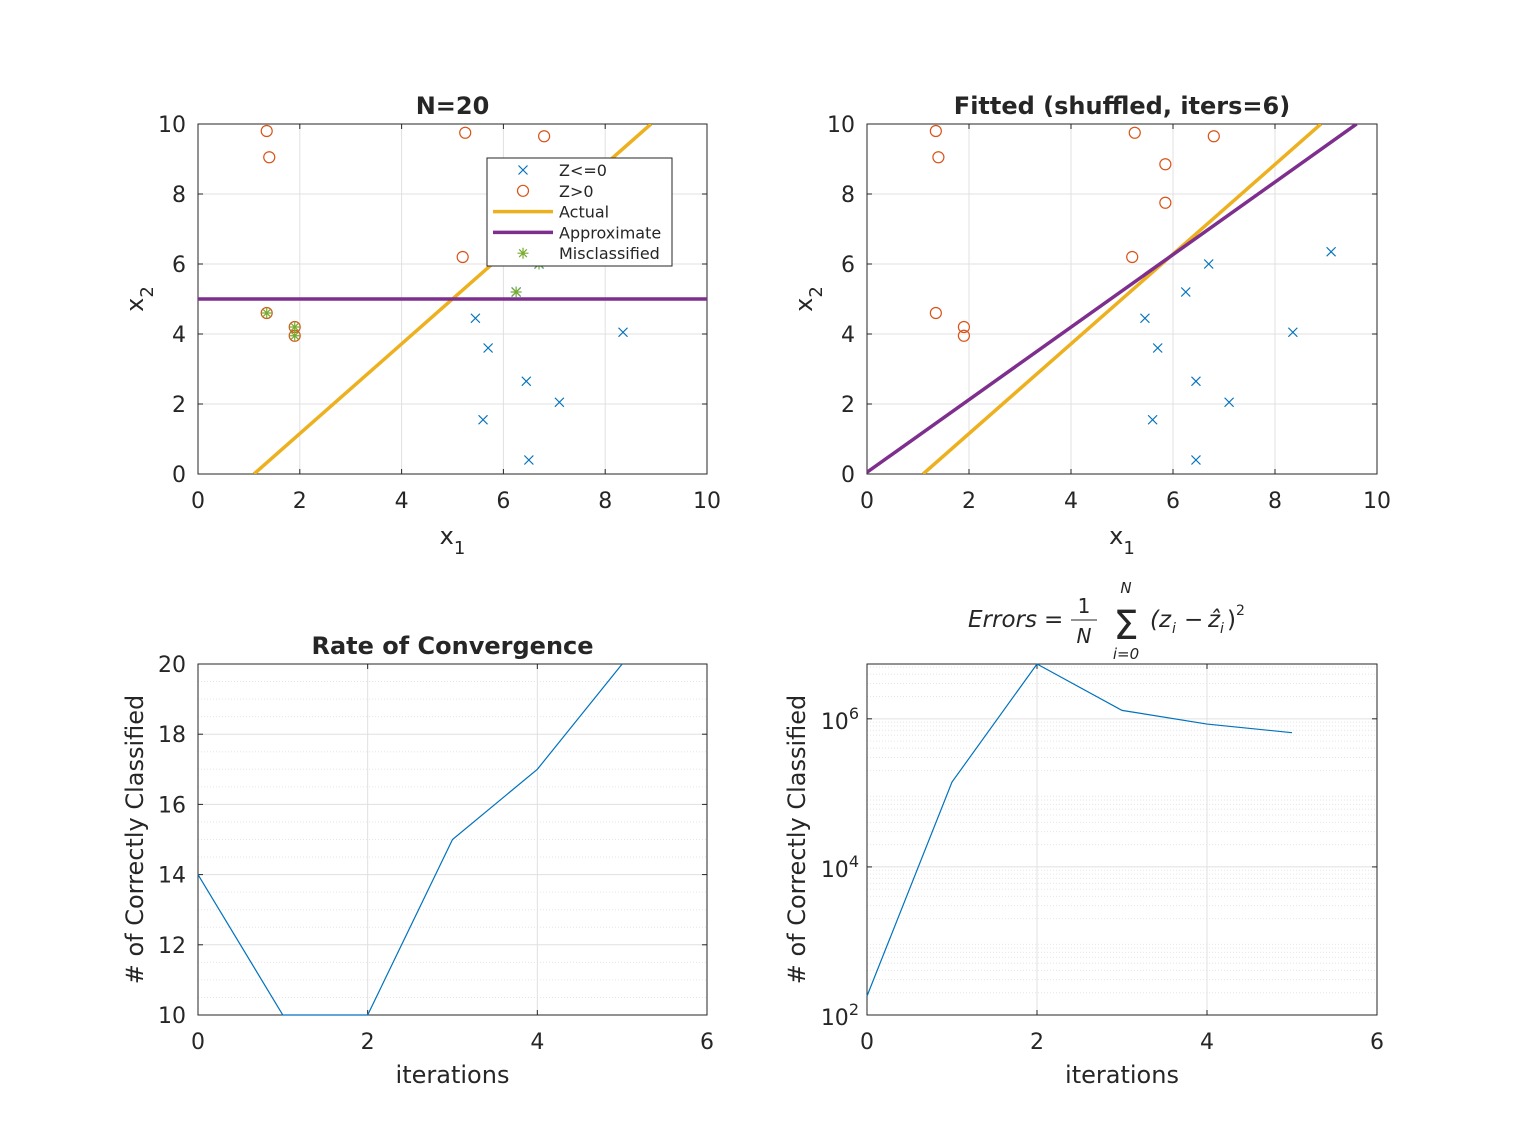  I want to click on approximate-line, so click(1112, 299).